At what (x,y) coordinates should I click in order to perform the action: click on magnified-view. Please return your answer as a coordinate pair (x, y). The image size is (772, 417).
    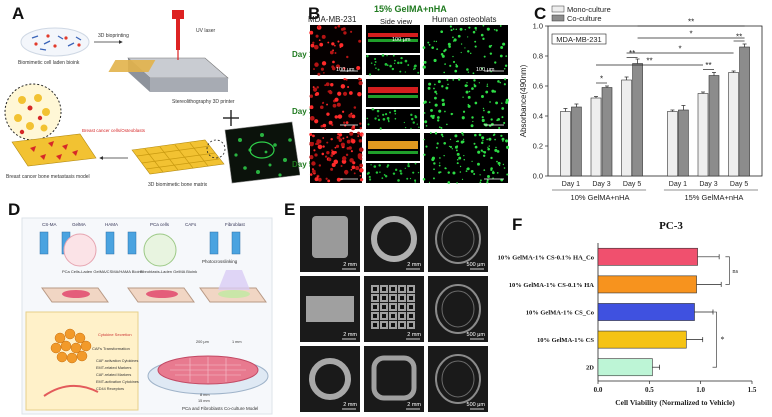
    Looking at the image, I should click on (33, 112).